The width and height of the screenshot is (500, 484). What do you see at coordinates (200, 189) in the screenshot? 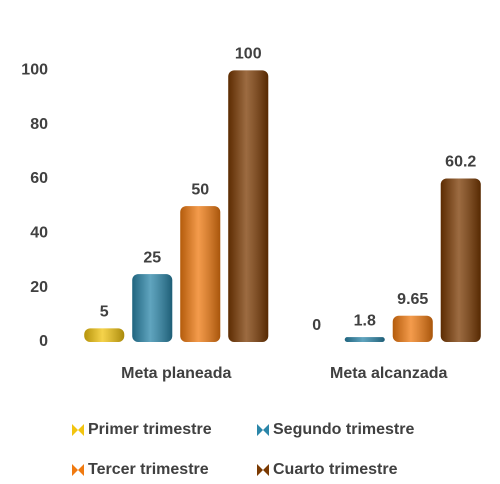
I see `value-label: 50` at bounding box center [200, 189].